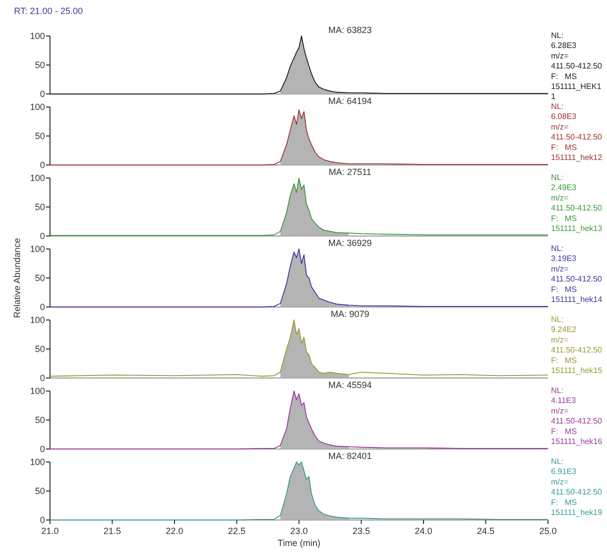  I want to click on text: 151111_HEK1, so click(576, 86).